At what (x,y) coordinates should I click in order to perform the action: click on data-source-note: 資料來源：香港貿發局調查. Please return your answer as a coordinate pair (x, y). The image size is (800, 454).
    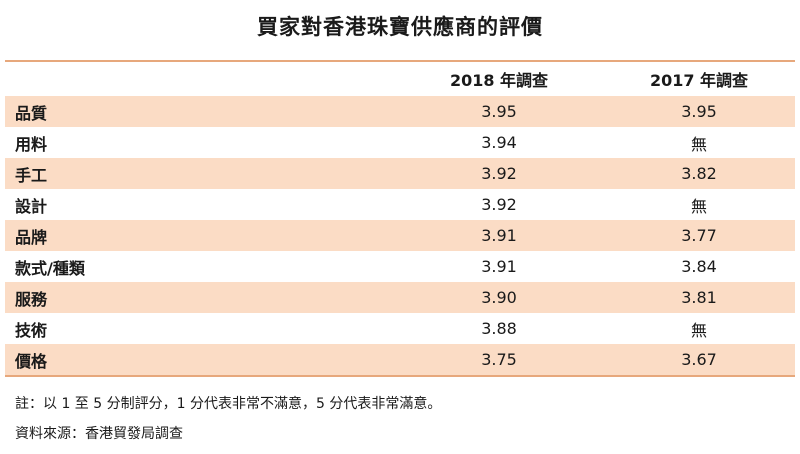
    Looking at the image, I should click on (99, 434).